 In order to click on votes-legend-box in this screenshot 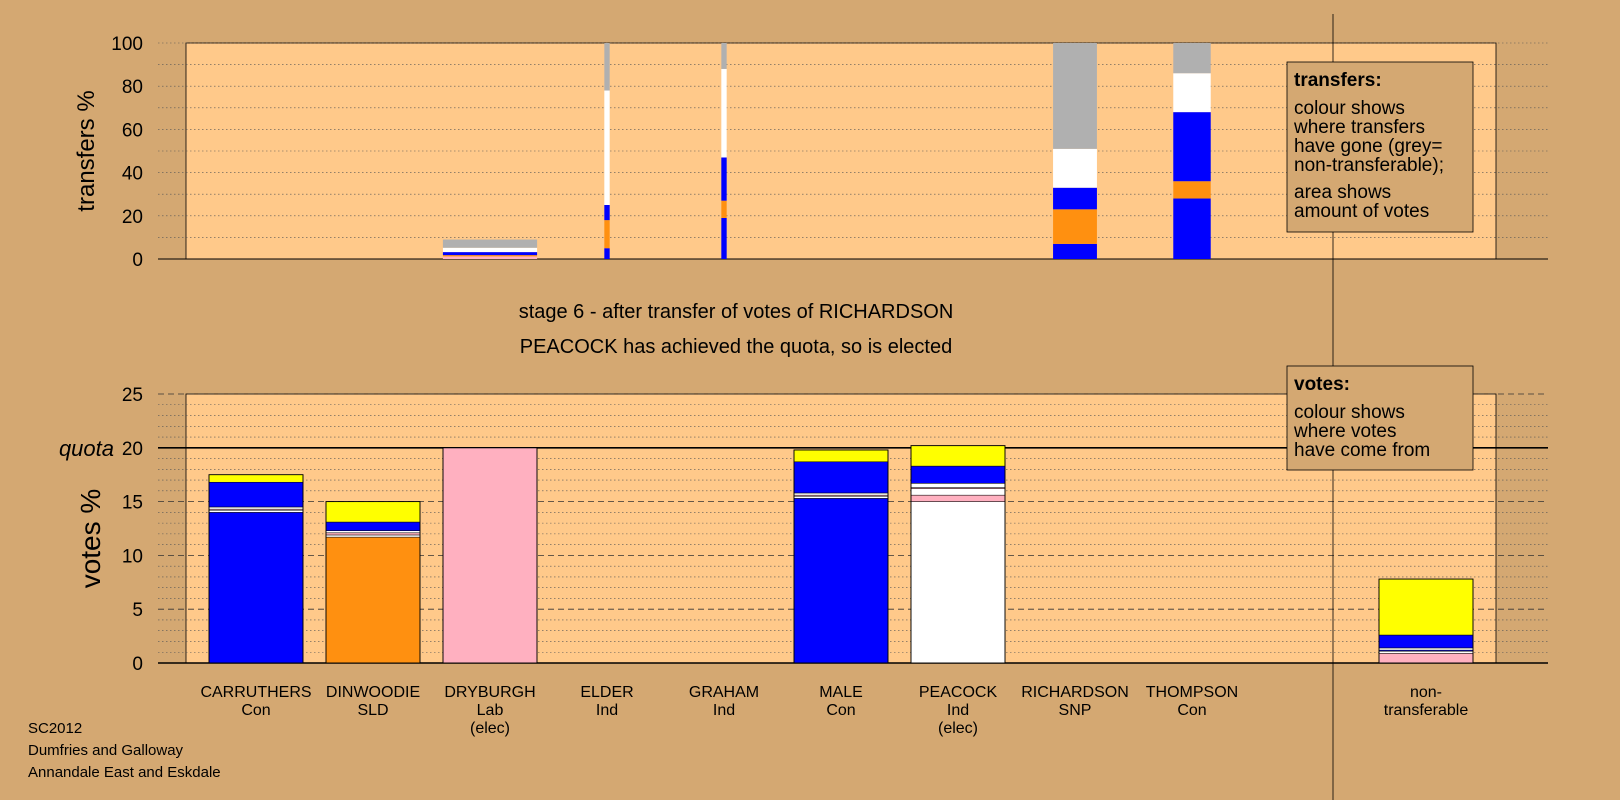, I will do `click(1380, 418)`.